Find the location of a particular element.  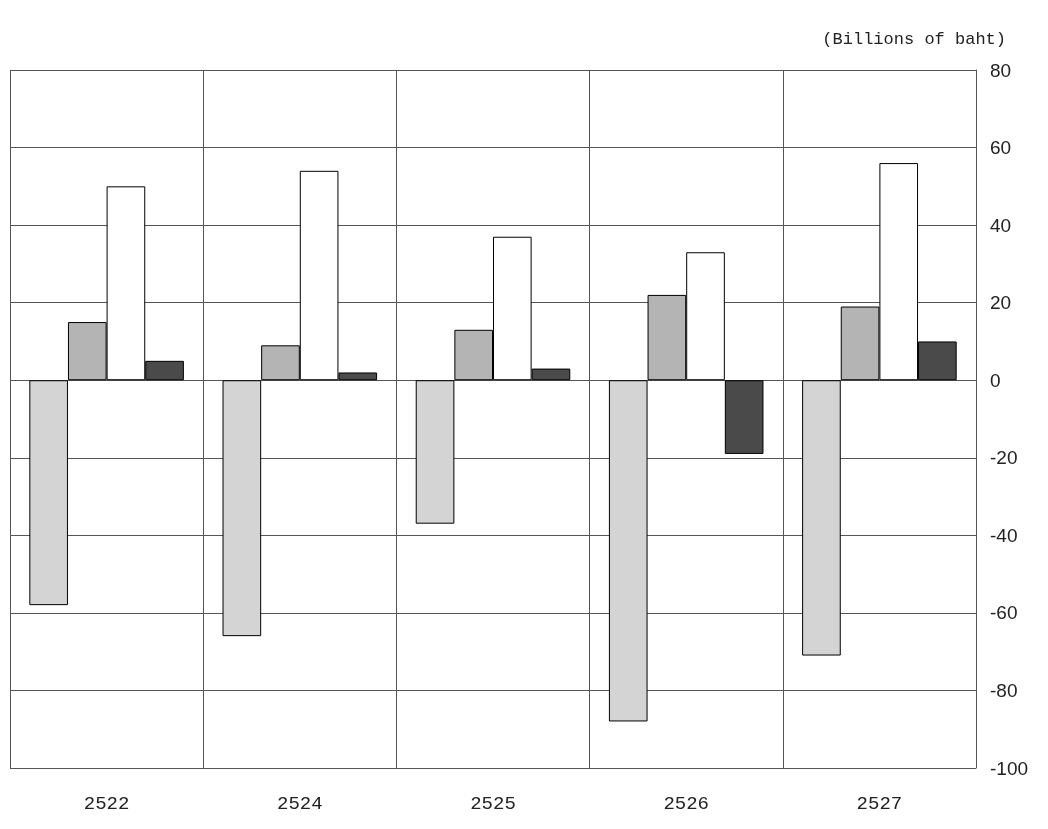

y-tick-label: 60 is located at coordinates (1001, 148).